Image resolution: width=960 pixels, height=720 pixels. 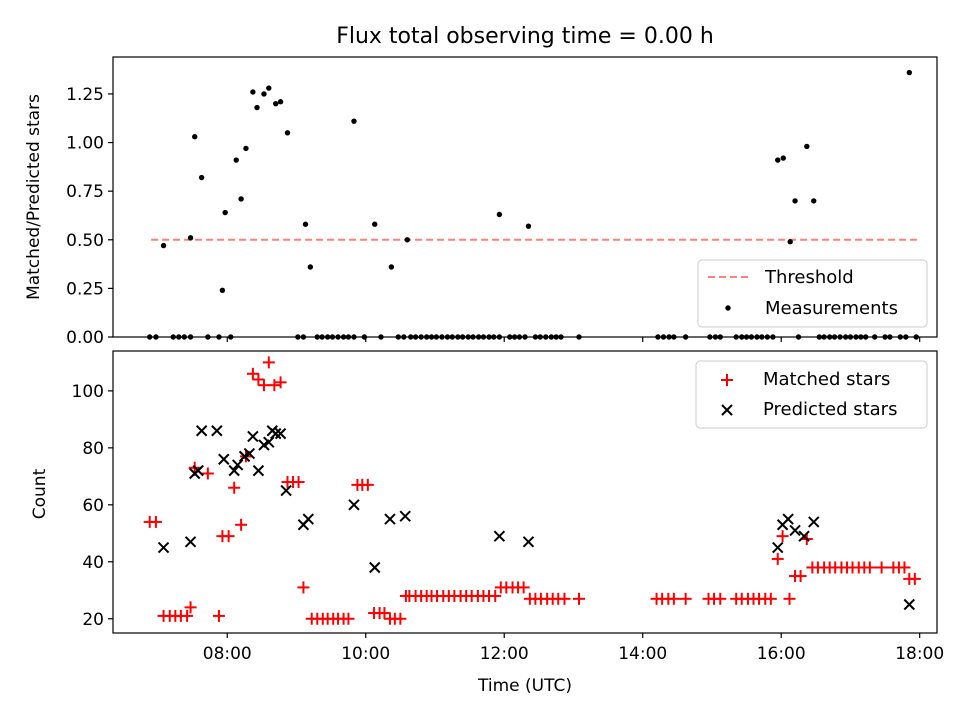 What do you see at coordinates (809, 277) in the screenshot?
I see `legend-threshold-label: Threshold` at bounding box center [809, 277].